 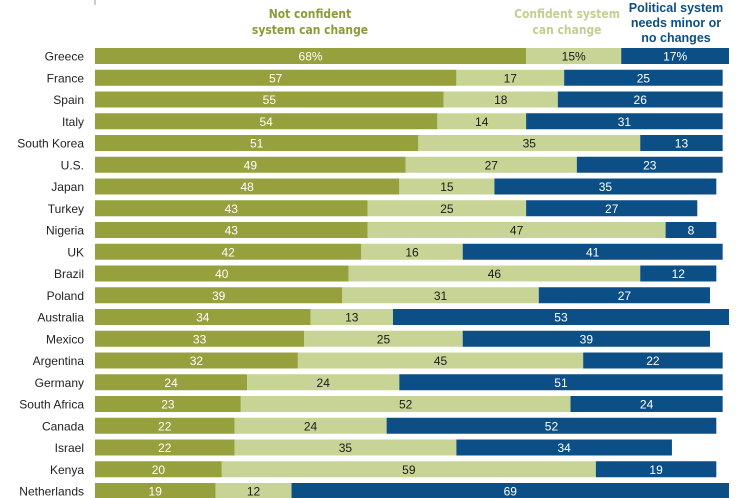 I want to click on category-label: Japan, so click(x=67, y=187).